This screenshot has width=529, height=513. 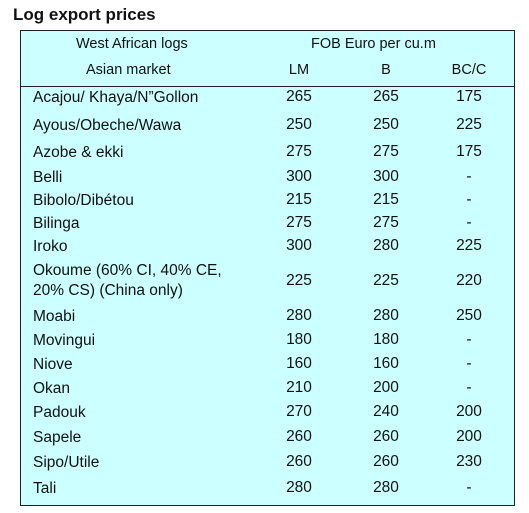 What do you see at coordinates (373, 44) in the screenshot?
I see `header-fob-price: FOB Euro per cu.m` at bounding box center [373, 44].